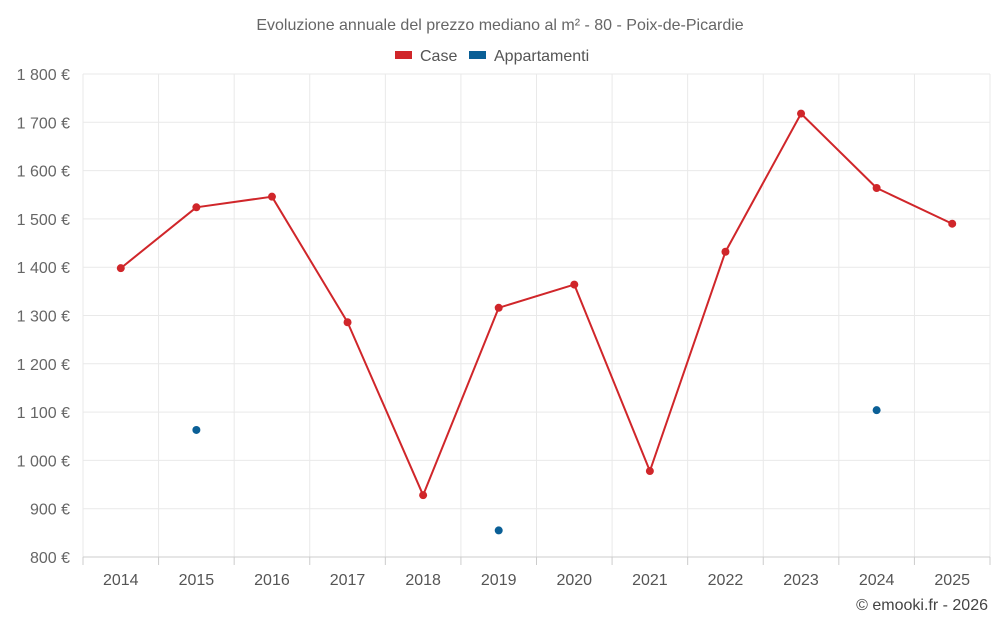 This screenshot has width=1000, height=625. Describe the element at coordinates (423, 495) in the screenshot. I see `data-point-case-2018` at that location.